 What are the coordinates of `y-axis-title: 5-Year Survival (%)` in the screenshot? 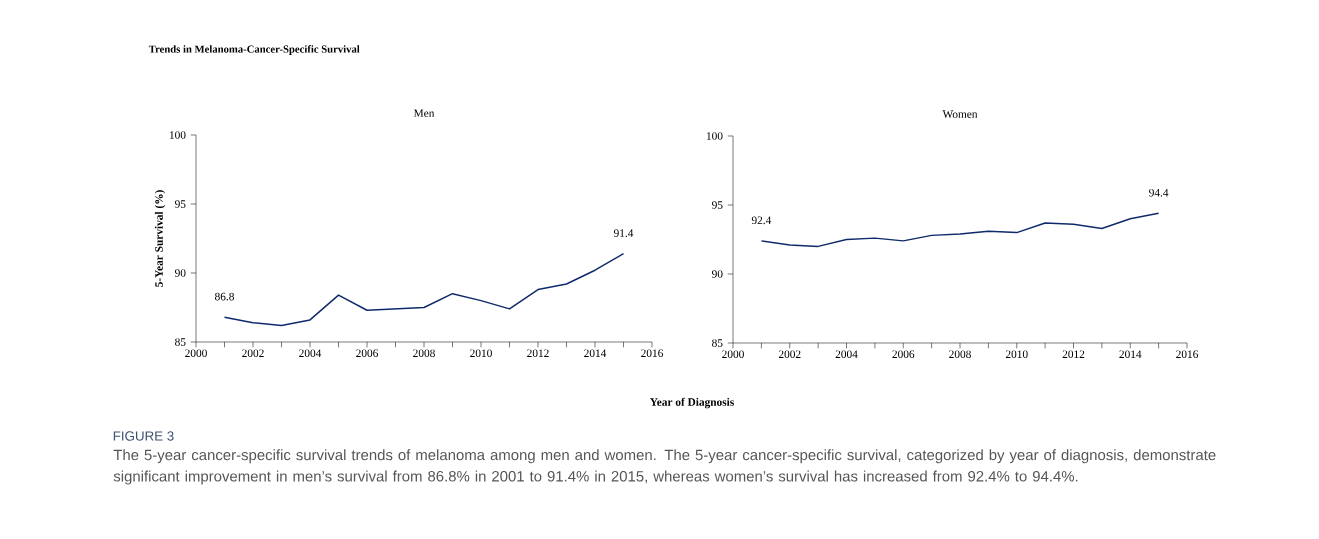 It's located at (160, 238).